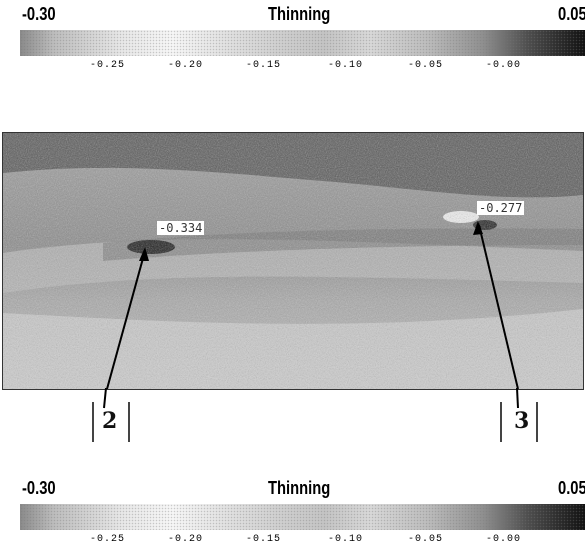  I want to click on location-marker-3: 3, so click(520, 423).